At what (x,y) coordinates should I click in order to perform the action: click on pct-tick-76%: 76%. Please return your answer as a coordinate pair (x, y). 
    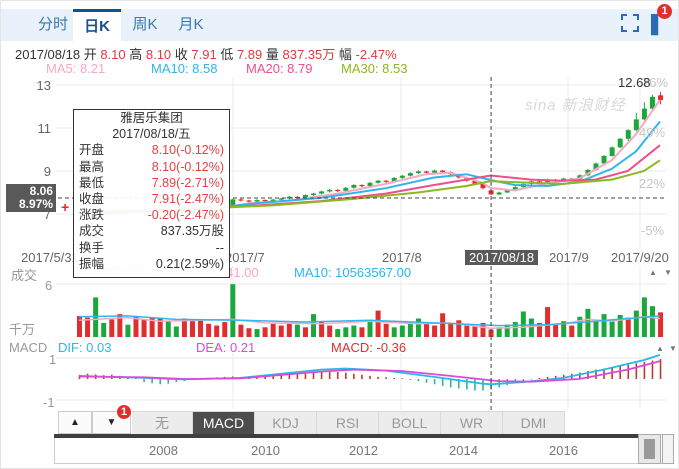
    Looking at the image, I should click on (655, 82).